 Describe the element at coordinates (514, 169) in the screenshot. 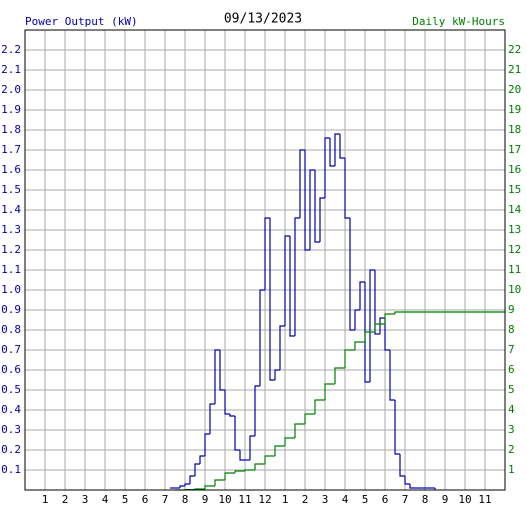

I see `y2-tick-label: 16` at that location.